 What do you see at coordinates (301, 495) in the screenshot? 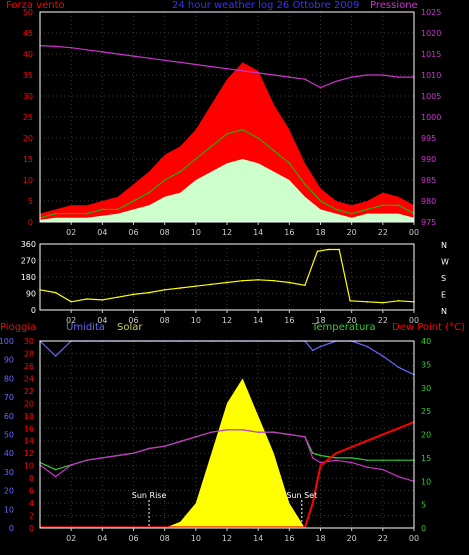
I see `sun-set-label: Sun Set` at bounding box center [301, 495].